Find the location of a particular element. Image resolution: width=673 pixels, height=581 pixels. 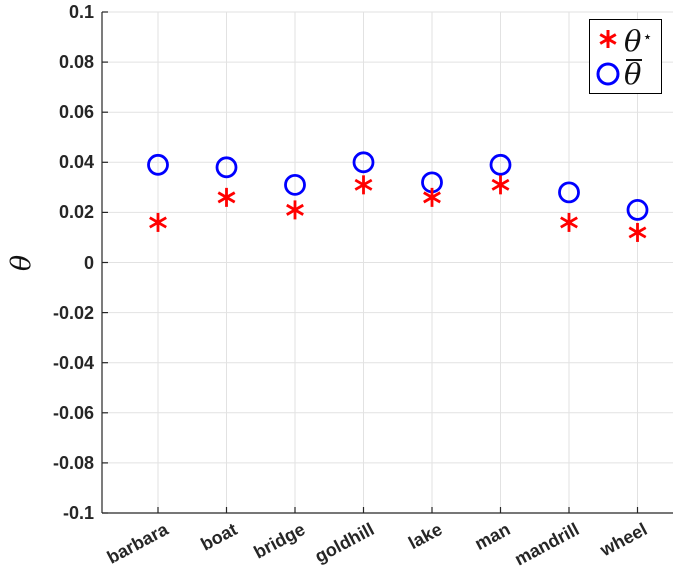

x-tick-label-mandrill: mandrill is located at coordinates (547, 544).